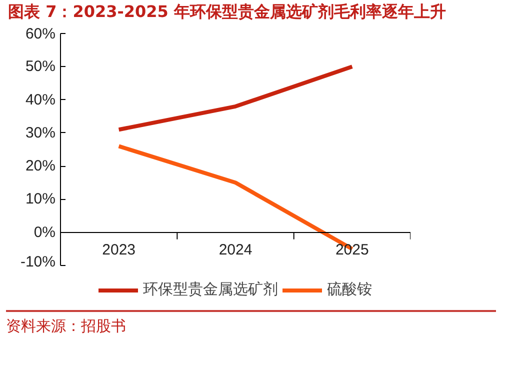 The height and width of the screenshot is (390, 506). What do you see at coordinates (40, 66) in the screenshot?
I see `y-tick-label: 50%` at bounding box center [40, 66].